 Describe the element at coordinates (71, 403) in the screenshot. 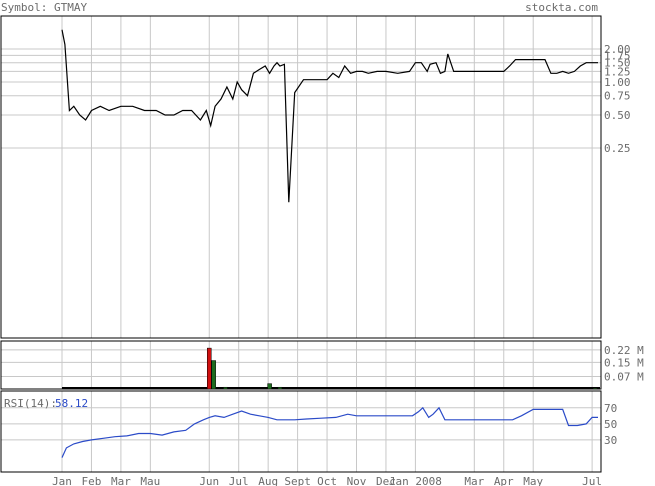

I see `rsi-current-value: 58.12` at that location.